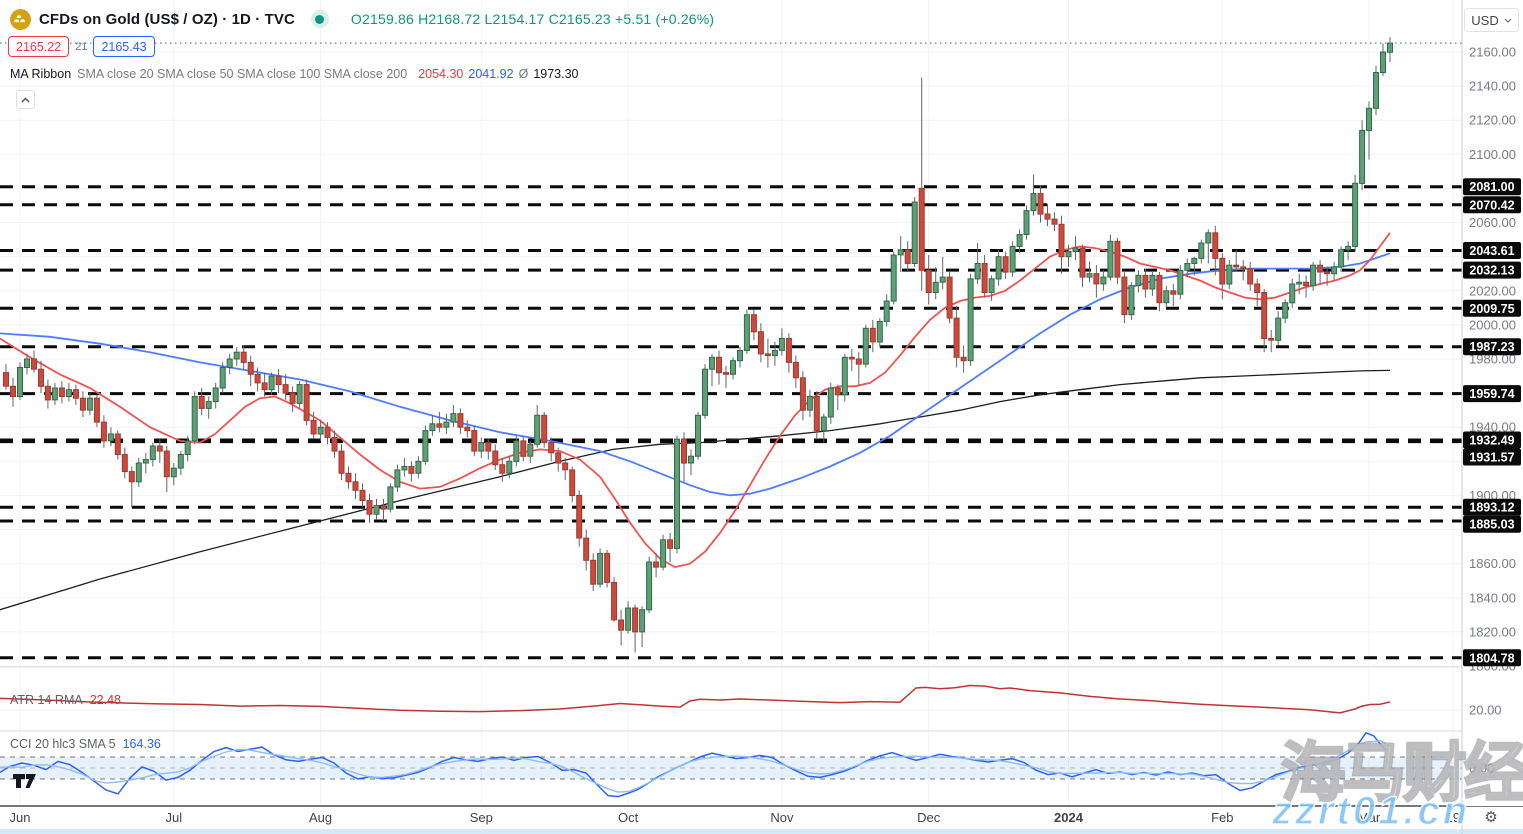 The image size is (1523, 834). Describe the element at coordinates (481, 817) in the screenshot. I see `svg-text: Sep` at that location.